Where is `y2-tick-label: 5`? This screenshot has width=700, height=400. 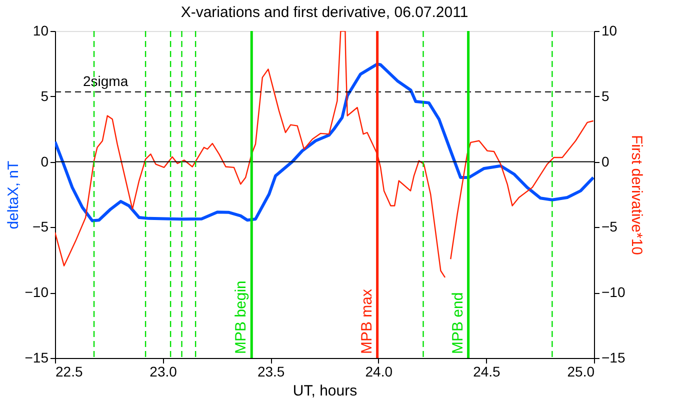
y2-tick-label: 5 is located at coordinates (606, 96).